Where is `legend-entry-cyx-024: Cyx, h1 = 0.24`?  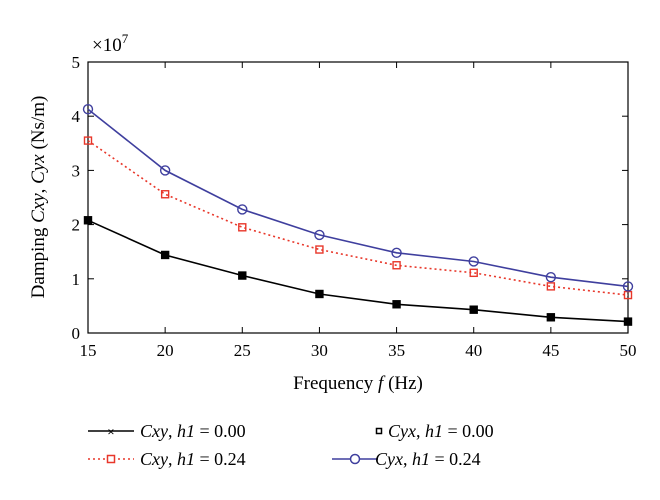
legend-entry-cyx-024: Cyx, h1 = 0.24 is located at coordinates (406, 459).